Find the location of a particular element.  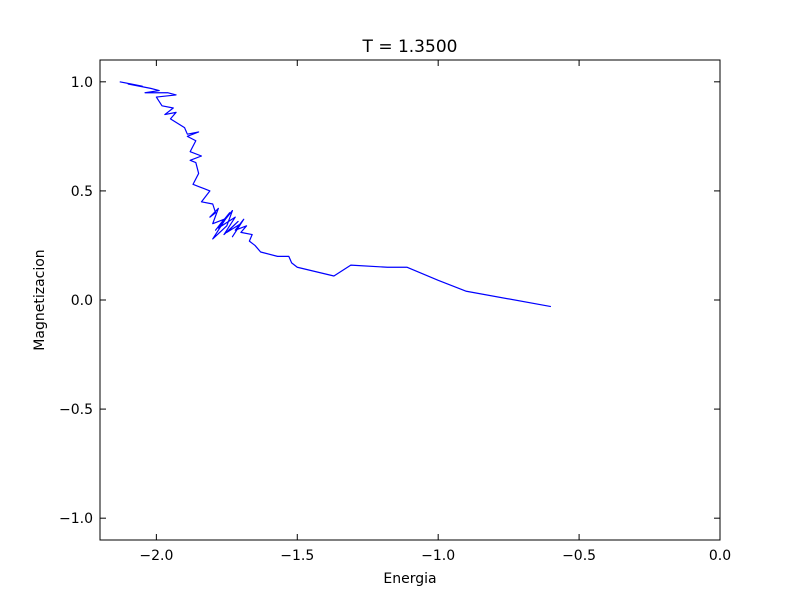

y-axis-label: Magnetizacion is located at coordinates (40, 299).